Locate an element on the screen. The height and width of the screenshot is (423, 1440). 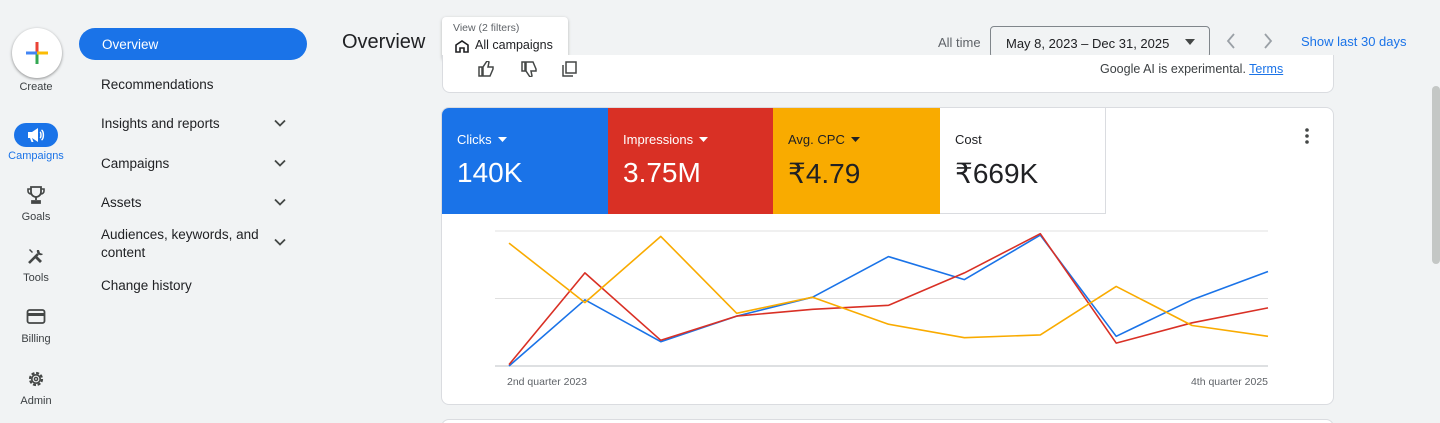
metric-label-row: Cost is located at coordinates (968, 139).